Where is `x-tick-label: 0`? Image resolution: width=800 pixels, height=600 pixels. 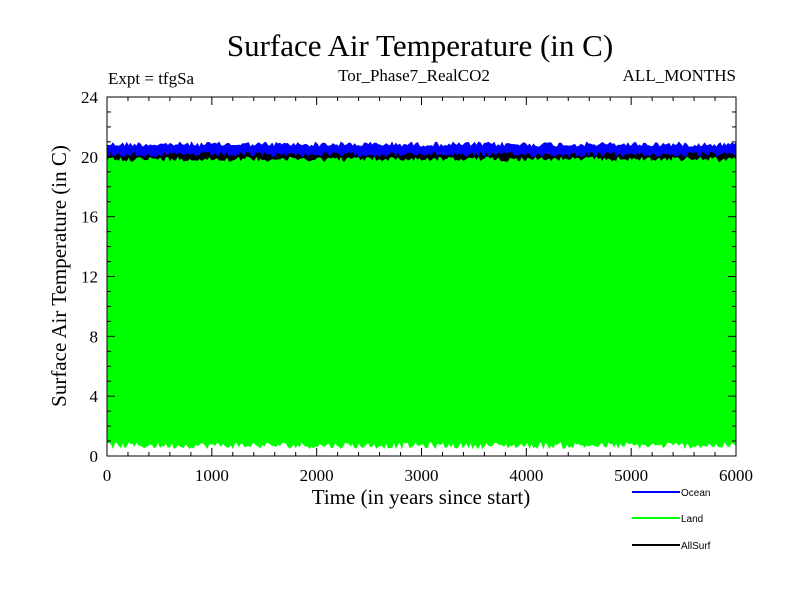
x-tick-label: 0 is located at coordinates (107, 475).